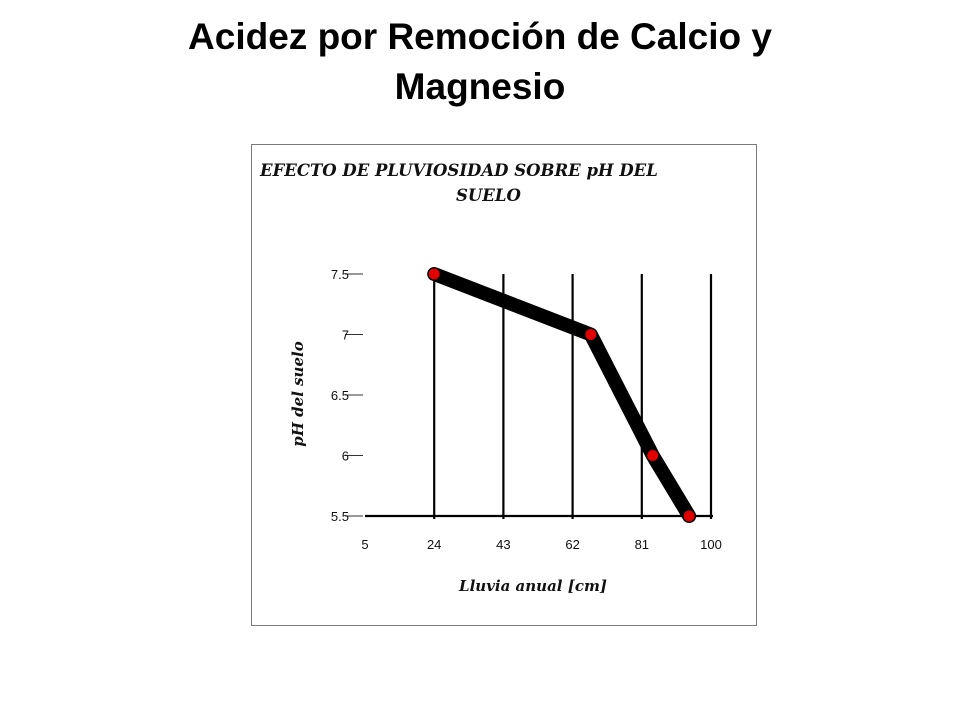  What do you see at coordinates (458, 170) in the screenshot?
I see `chart-title-line-1: EFECTO DE PLUVIOSIDAD SOBRE pH DEL` at bounding box center [458, 170].